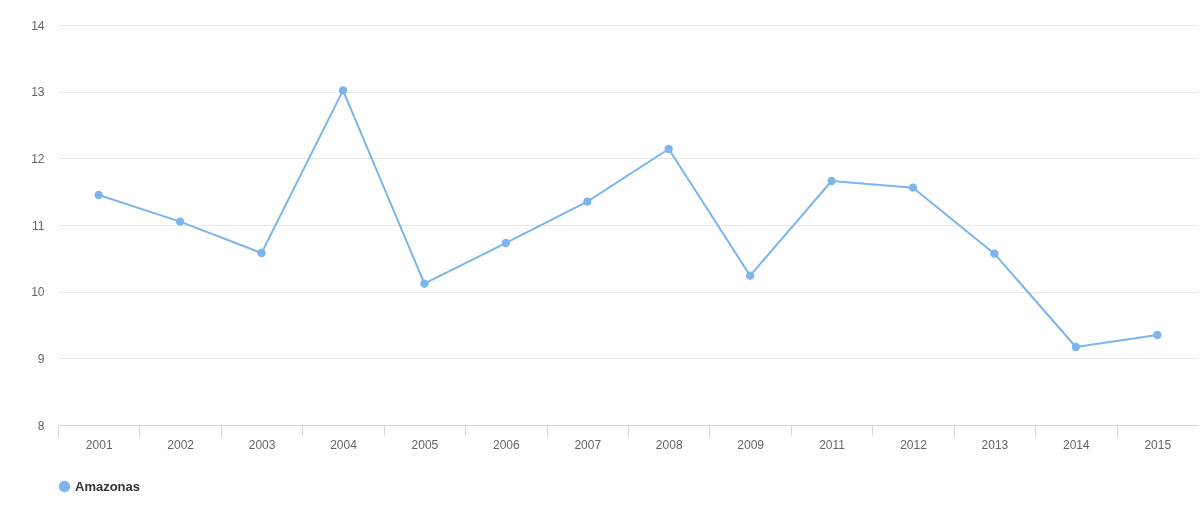  Describe the element at coordinates (41, 425) in the screenshot. I see `y-tick-label: 8` at that location.